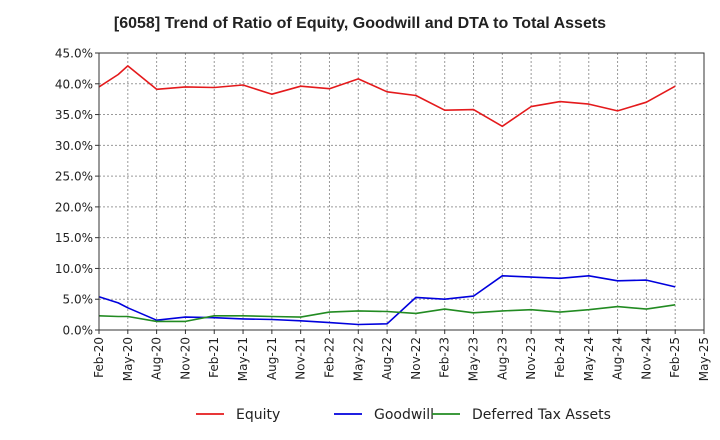 The height and width of the screenshot is (440, 720). Describe the element at coordinates (243, 359) in the screenshot. I see `x-tick-label: May-21` at that location.